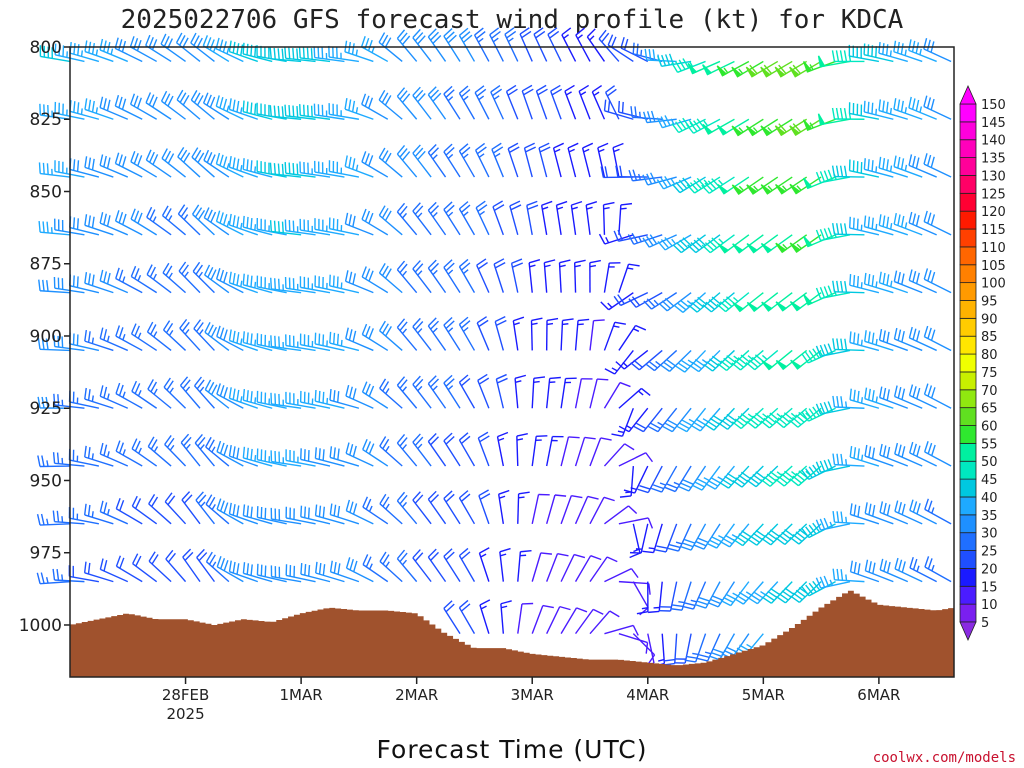 This screenshot has height=768, width=1024. What do you see at coordinates (968, 148) in the screenshot?
I see `colorbar-swatch` at bounding box center [968, 148].